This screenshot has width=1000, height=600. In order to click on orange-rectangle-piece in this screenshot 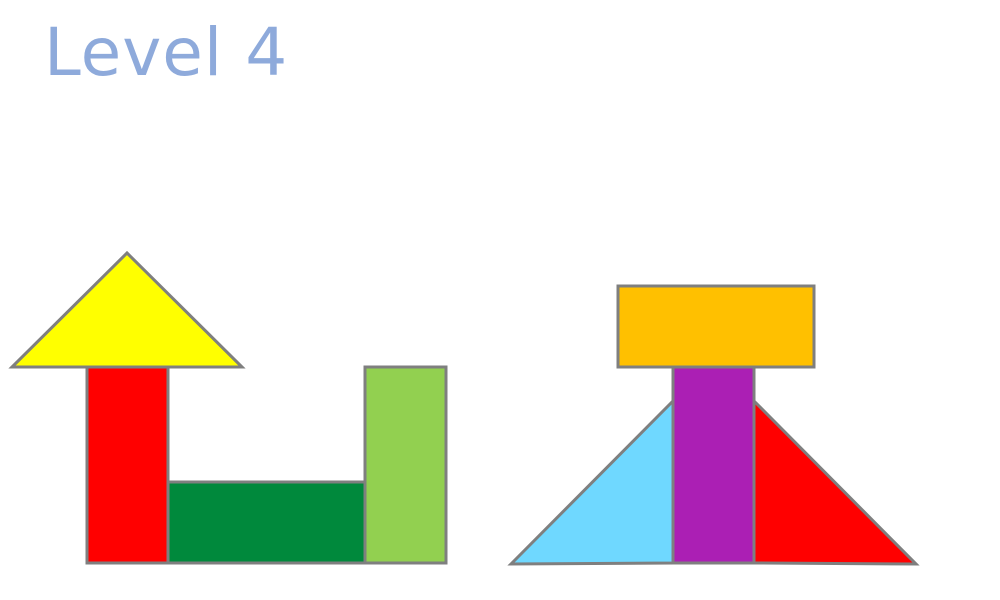, I will do `click(716, 326)`.